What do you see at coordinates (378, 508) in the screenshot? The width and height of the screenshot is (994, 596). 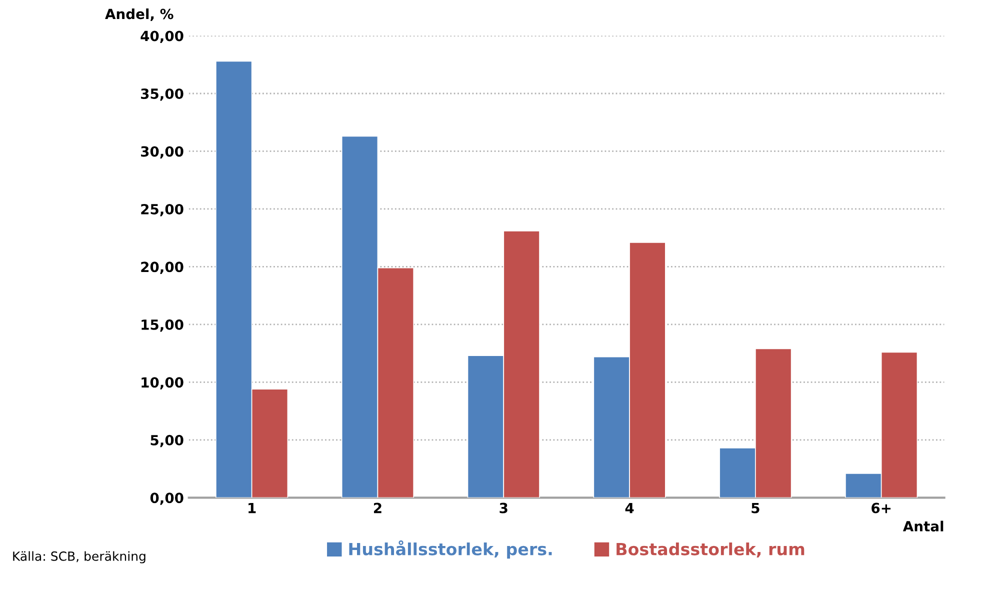 I see `x-tick-label: 2` at bounding box center [378, 508].